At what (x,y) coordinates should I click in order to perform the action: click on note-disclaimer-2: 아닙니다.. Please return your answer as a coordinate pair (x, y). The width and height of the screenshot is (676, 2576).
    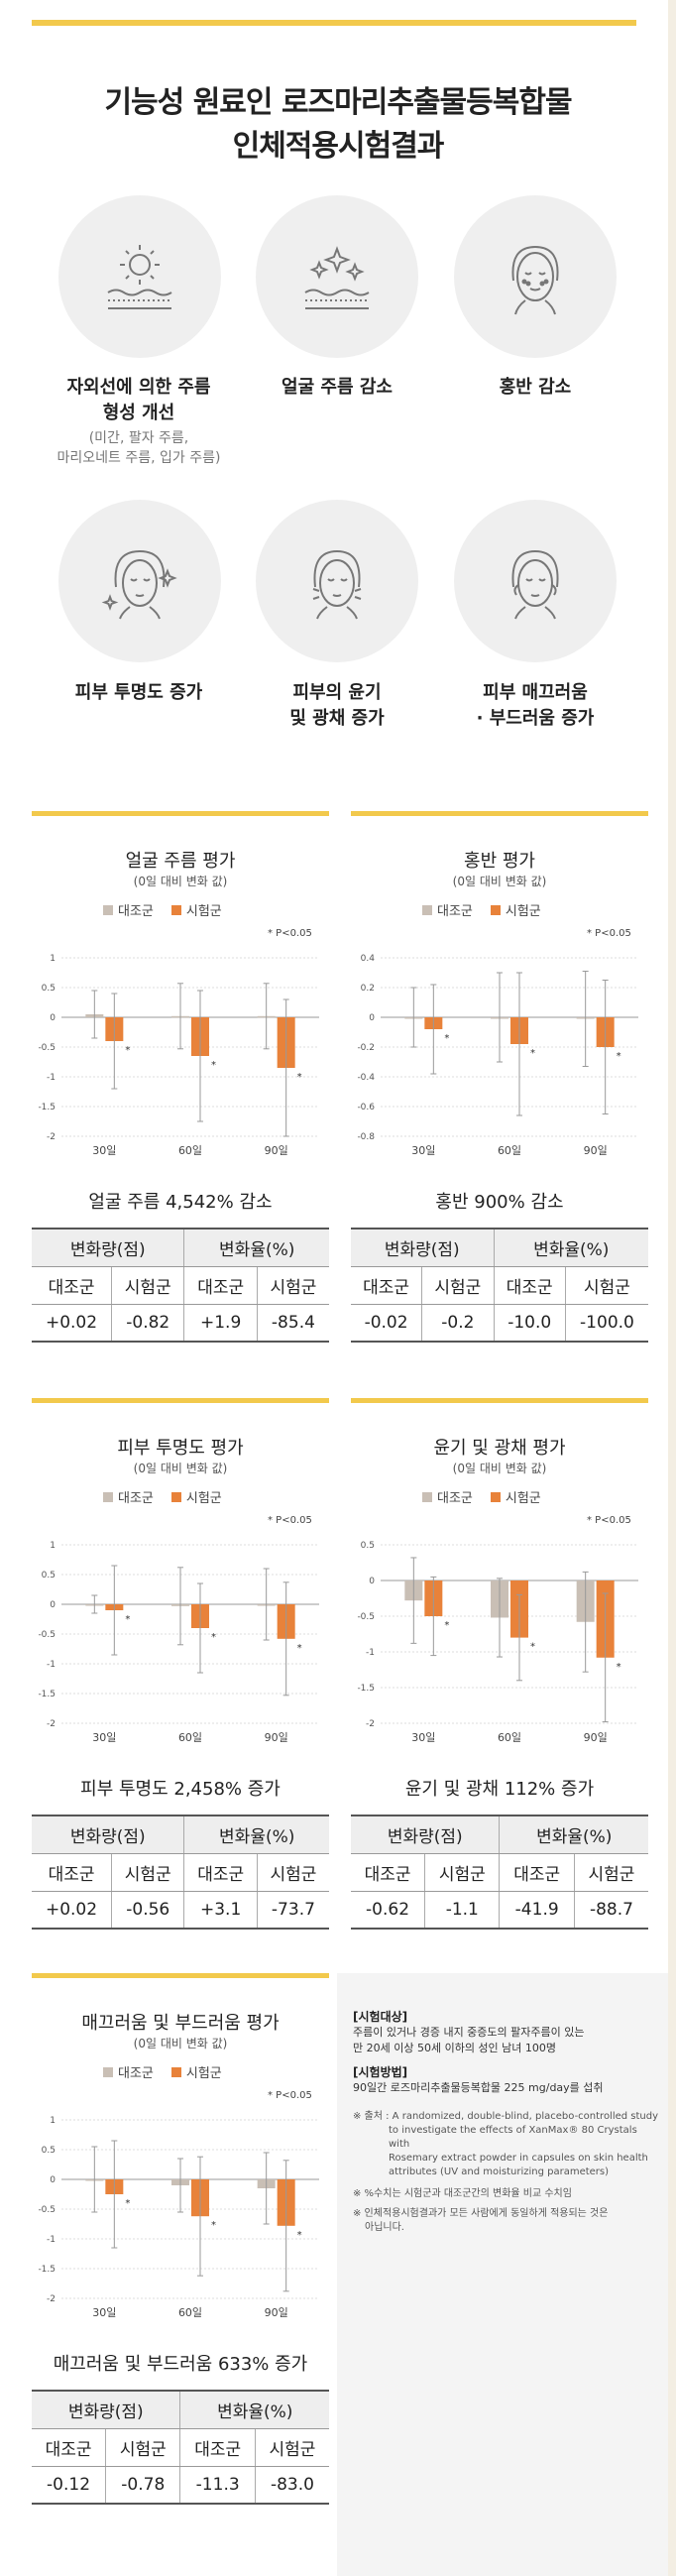
    Looking at the image, I should click on (384, 2227).